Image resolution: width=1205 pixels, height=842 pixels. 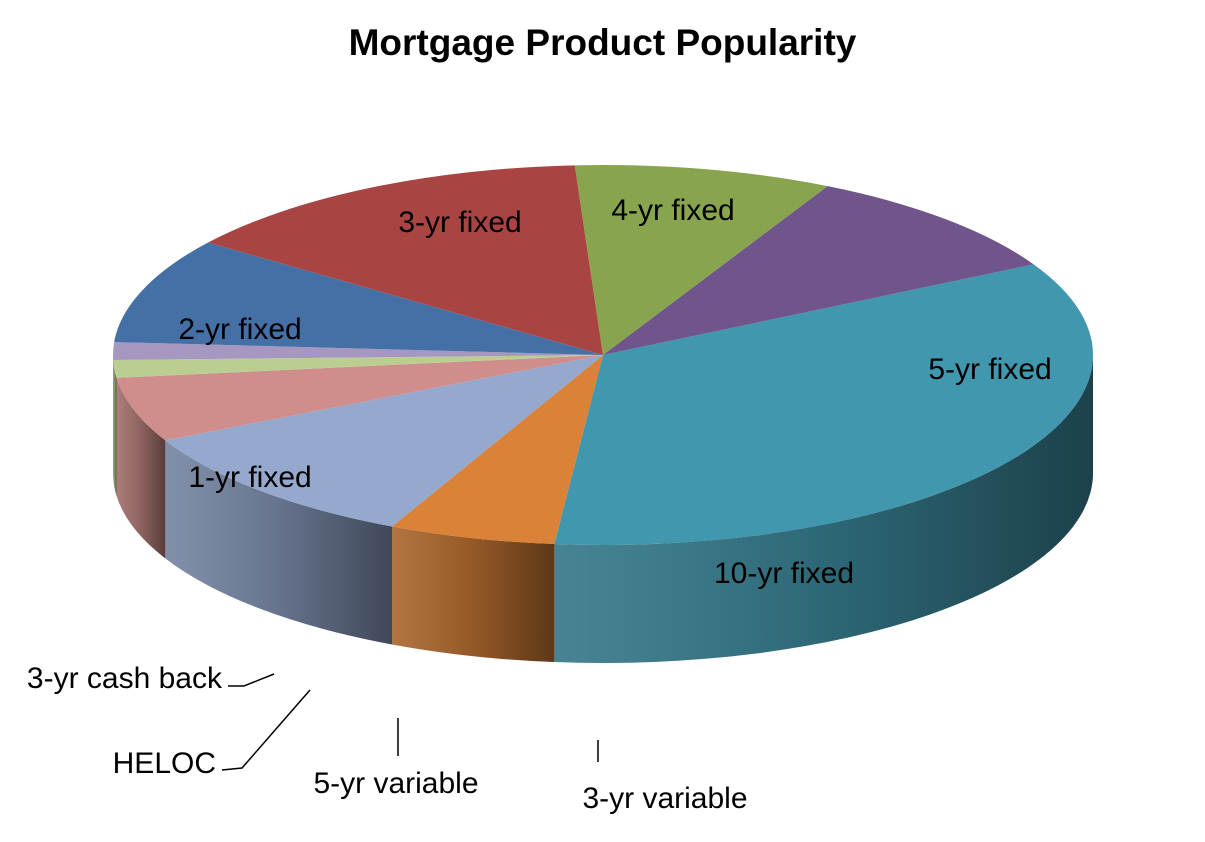 What do you see at coordinates (249, 477) in the screenshot?
I see `slice-label-1-yr-fixed: 1-yr fixed` at bounding box center [249, 477].